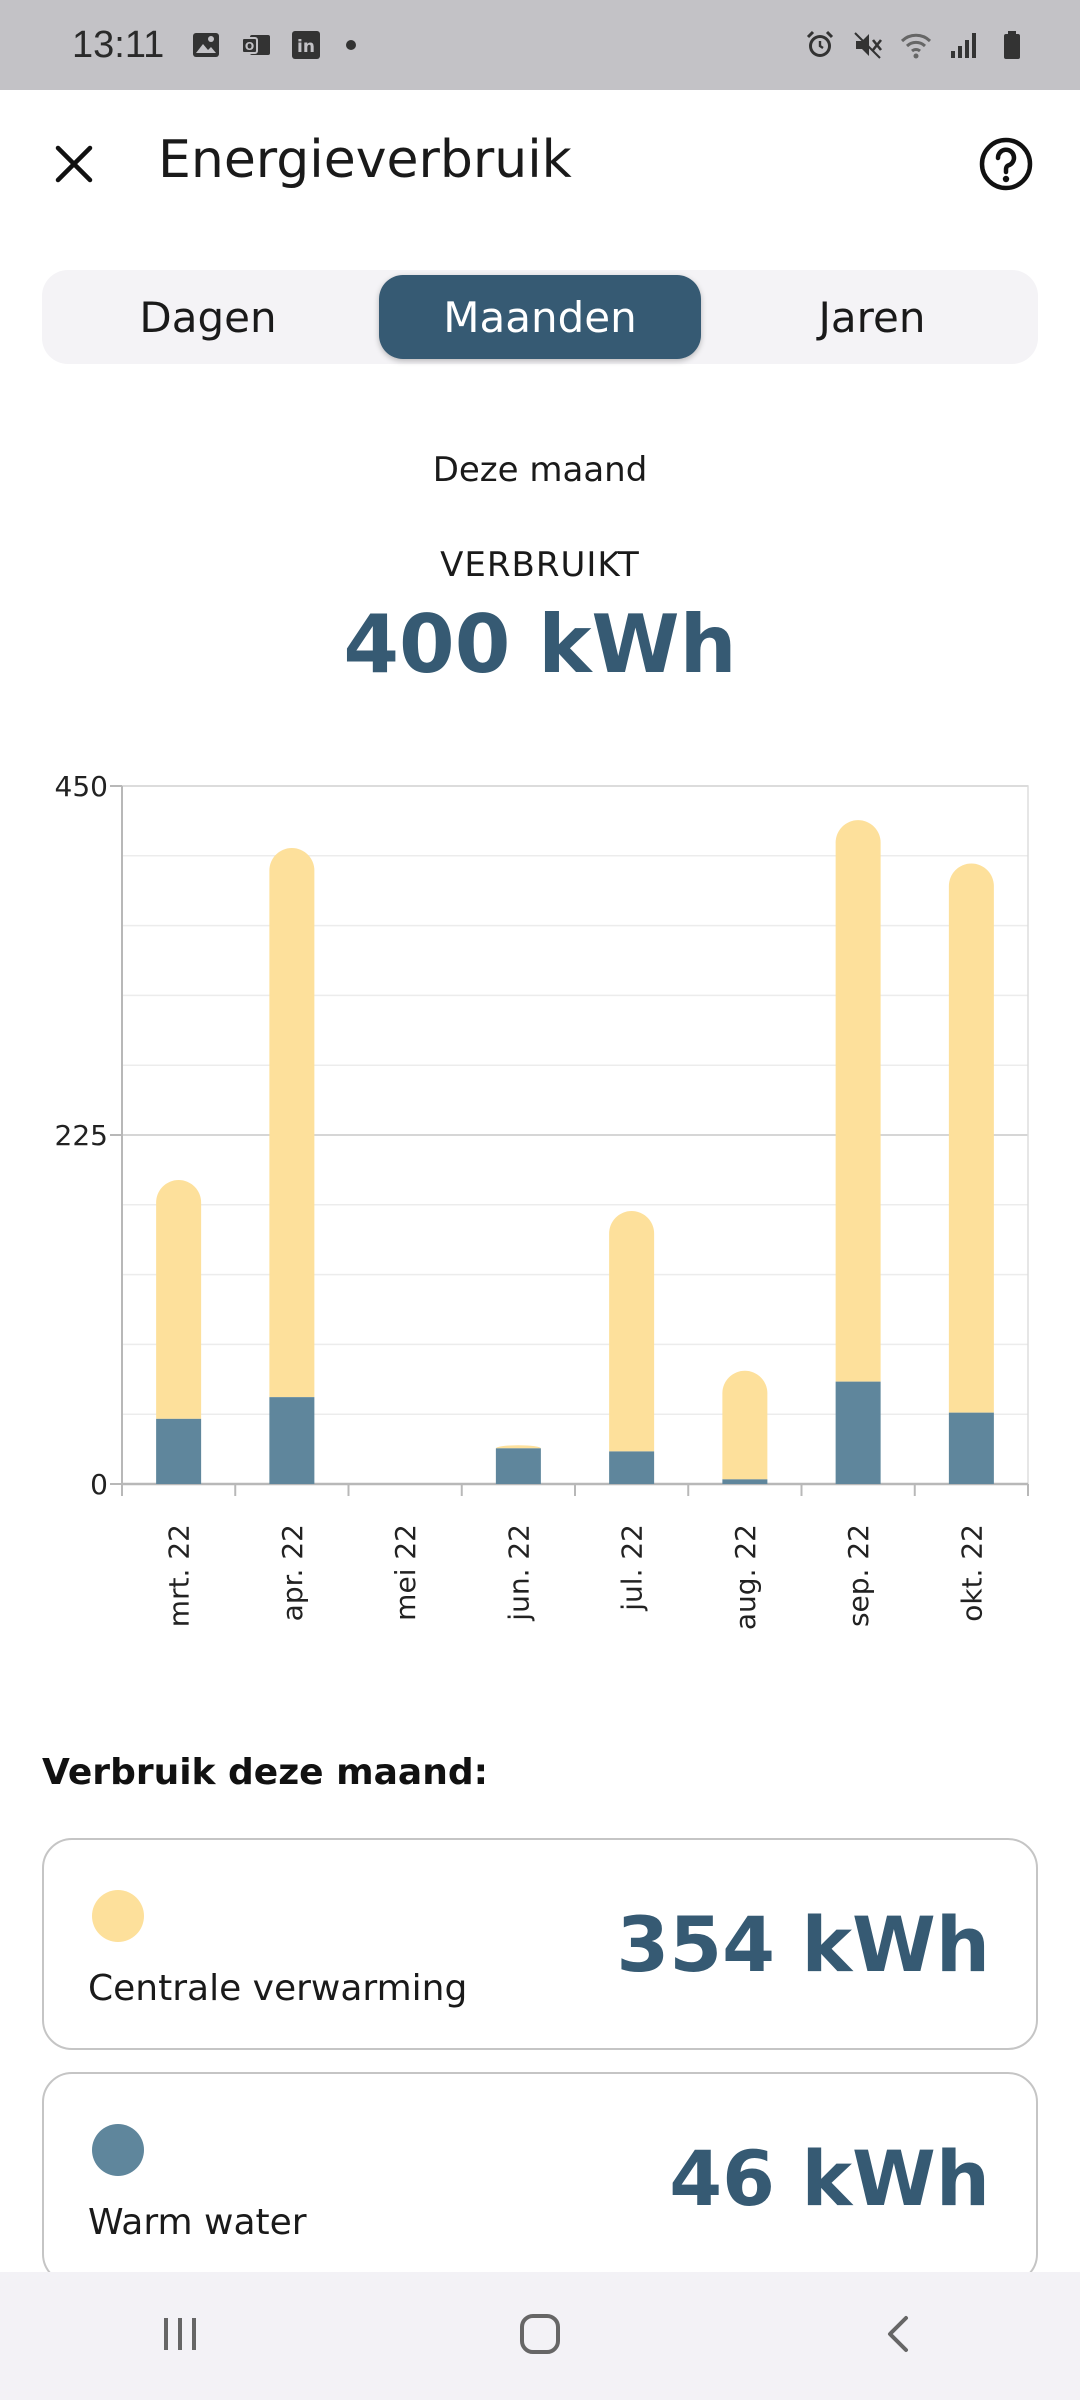  What do you see at coordinates (868, 45) in the screenshot?
I see `mute-icon` at bounding box center [868, 45].